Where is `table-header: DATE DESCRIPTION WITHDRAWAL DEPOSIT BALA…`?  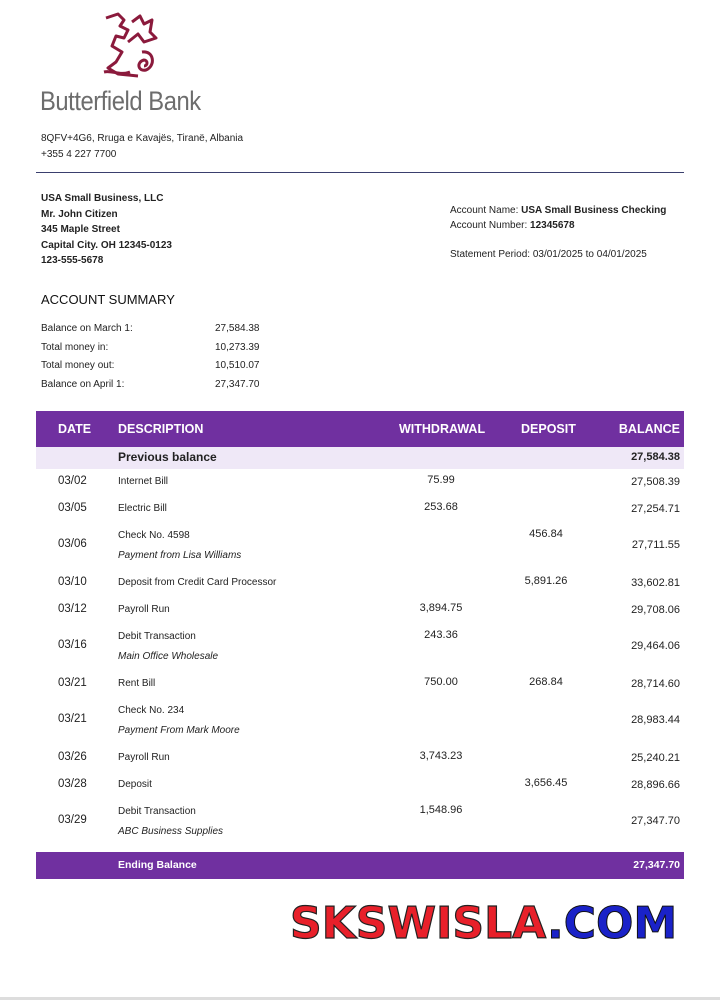 table-header: DATE DESCRIPTION WITHDRAWAL DEPOSIT BALA… is located at coordinates (360, 429).